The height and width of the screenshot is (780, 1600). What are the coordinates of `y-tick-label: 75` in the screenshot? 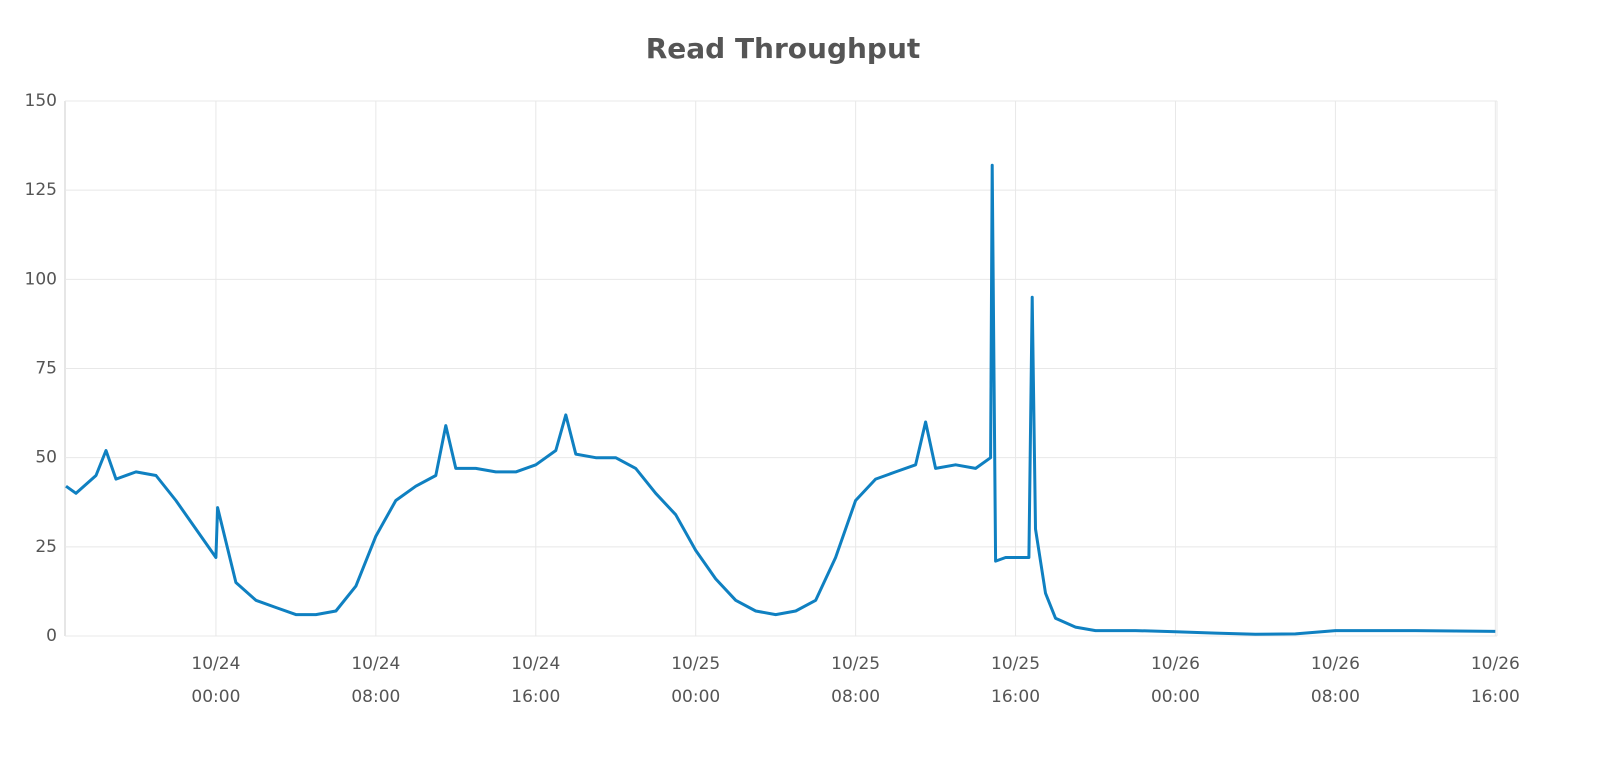 It's located at (46, 369).